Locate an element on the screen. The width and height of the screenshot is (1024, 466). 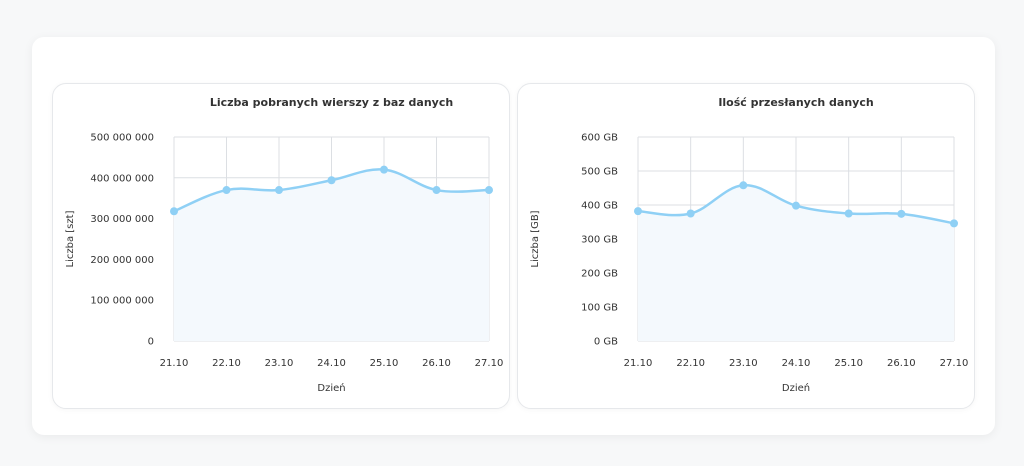
y-tick-label: 100 000 000 is located at coordinates (122, 301).